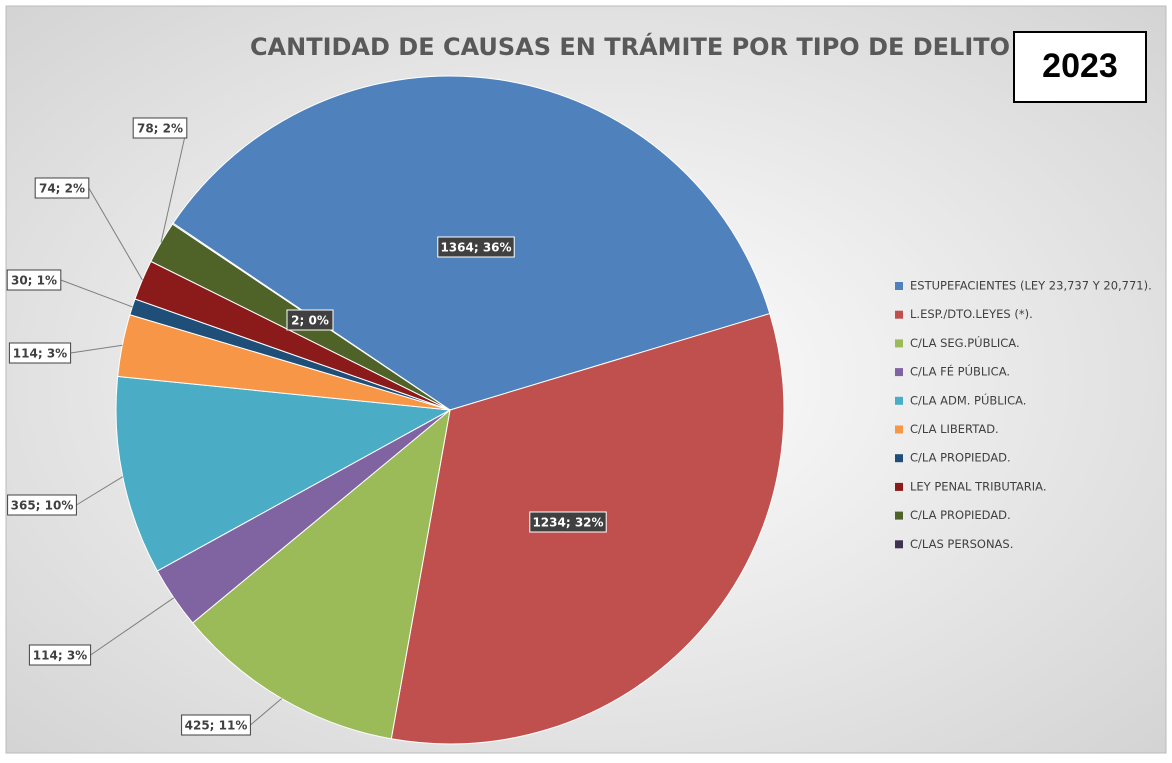 This screenshot has width=1172, height=763. Describe the element at coordinates (954, 429) in the screenshot. I see `legend-label: C/LA LIBERTAD.` at that location.